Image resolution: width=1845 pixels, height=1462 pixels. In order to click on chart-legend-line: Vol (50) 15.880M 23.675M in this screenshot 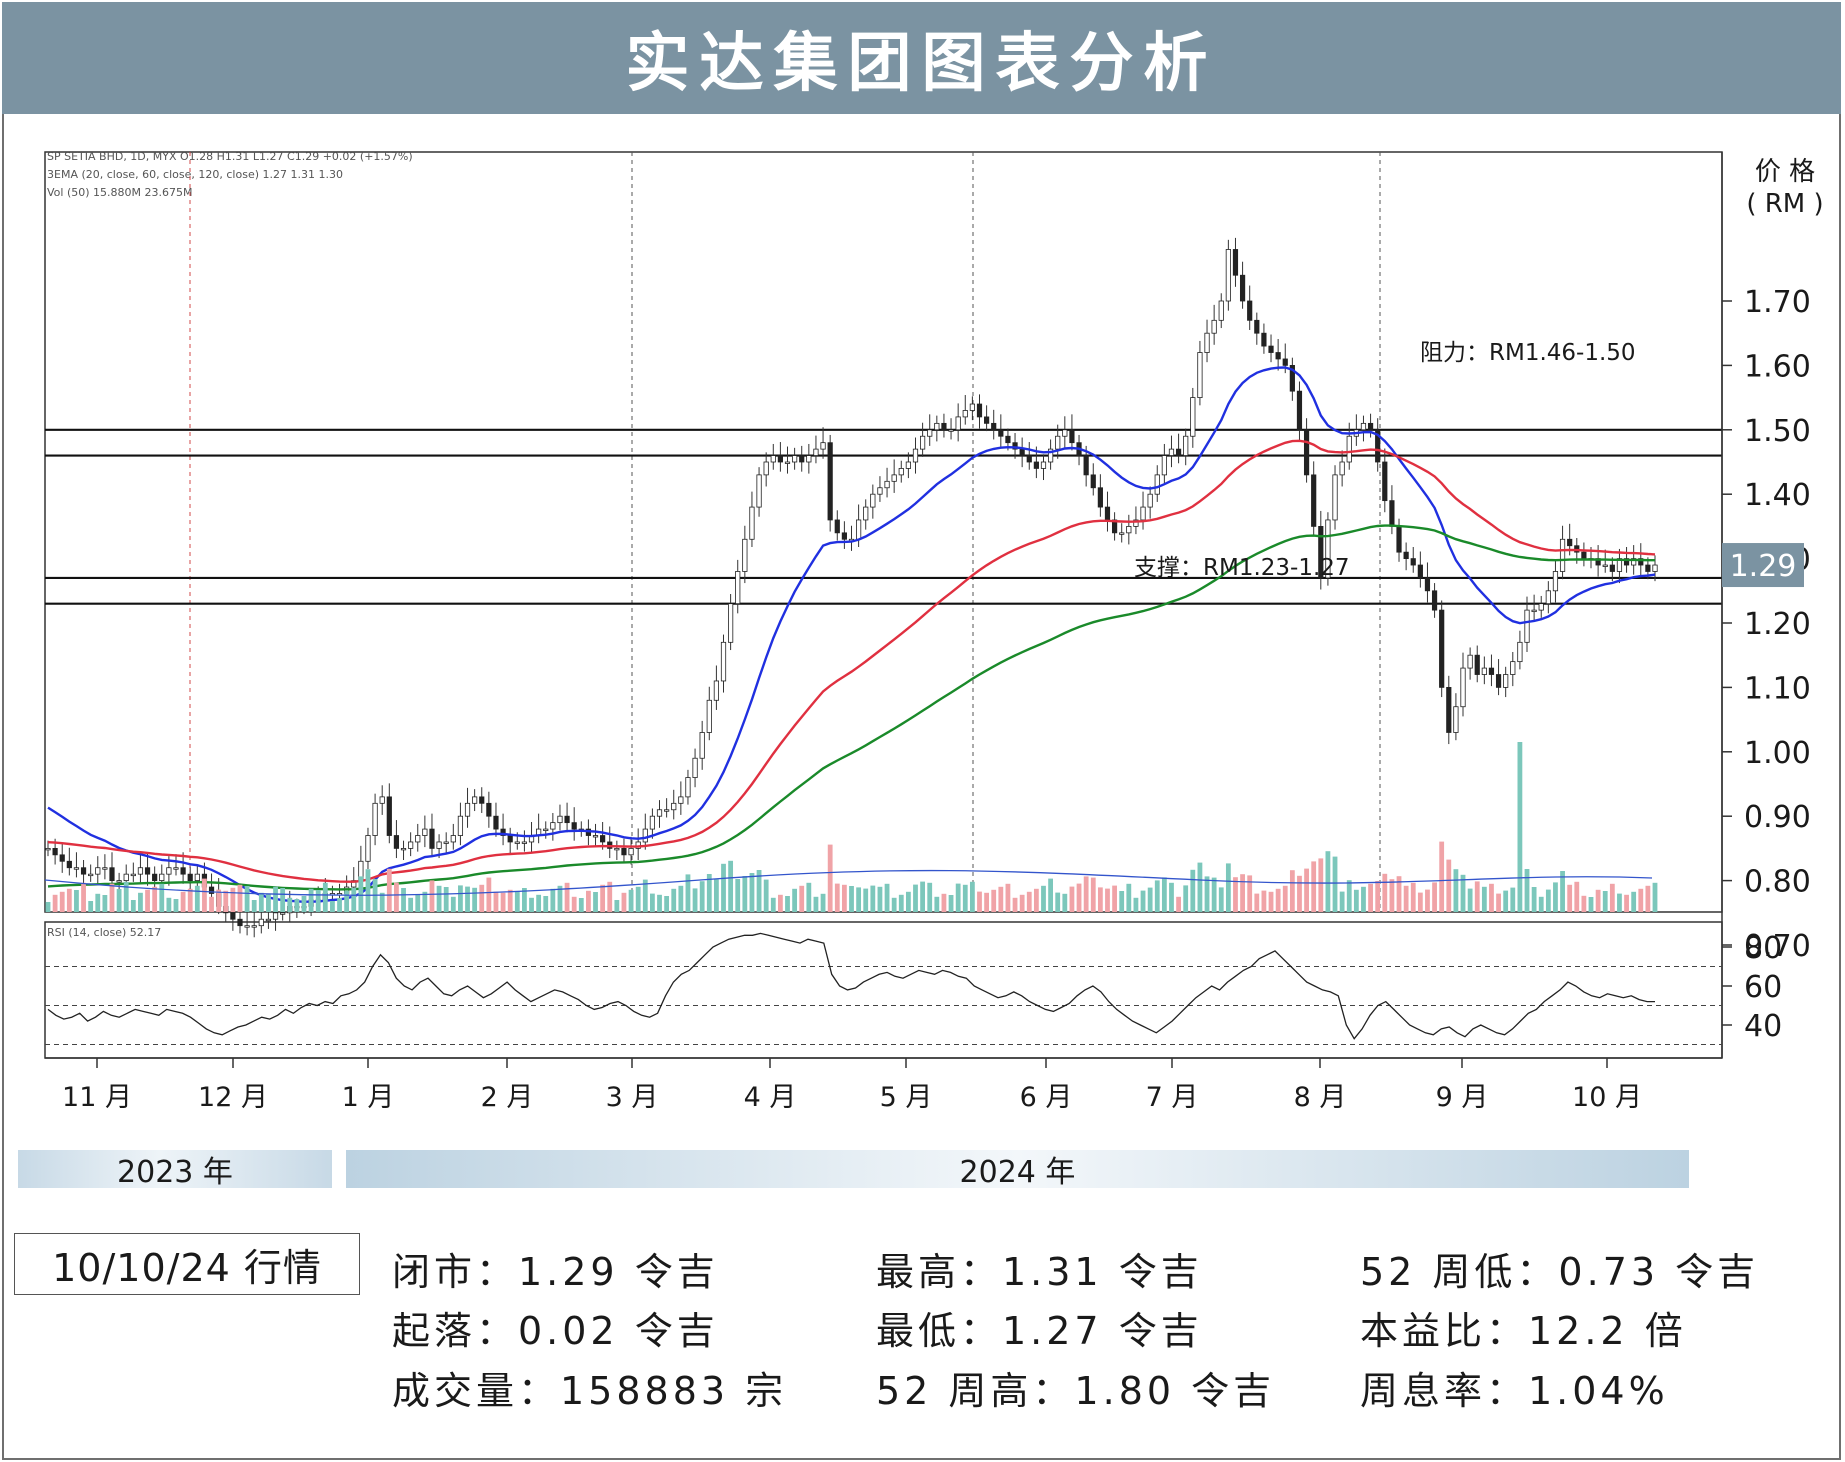, I will do `click(120, 192)`.